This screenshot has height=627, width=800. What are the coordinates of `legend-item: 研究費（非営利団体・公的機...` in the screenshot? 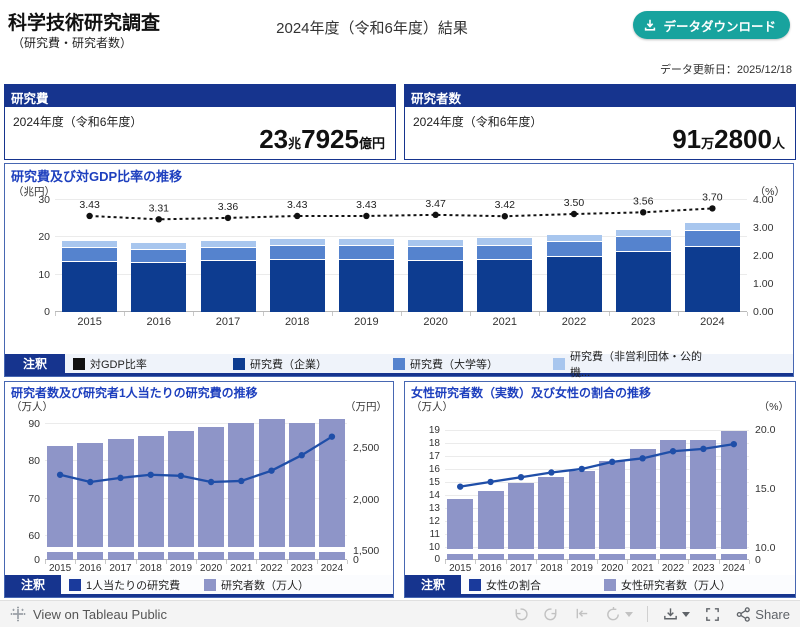 It's located at (633, 364).